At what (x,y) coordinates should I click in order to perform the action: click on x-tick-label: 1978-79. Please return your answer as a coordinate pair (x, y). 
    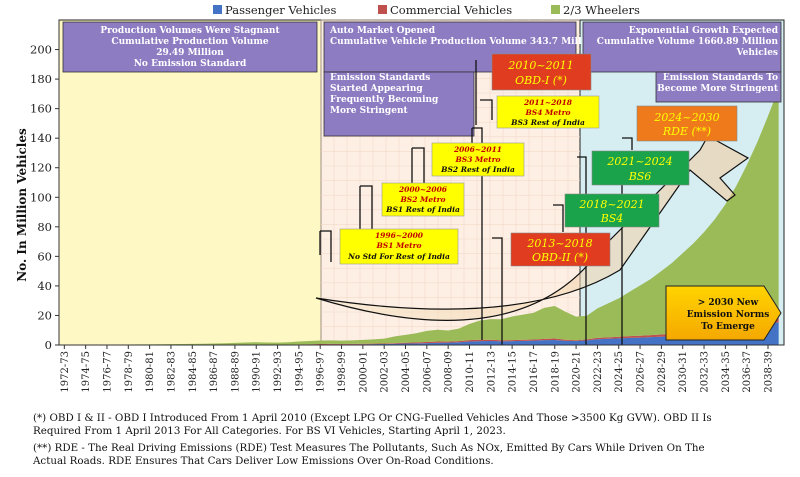
    Looking at the image, I should click on (129, 372).